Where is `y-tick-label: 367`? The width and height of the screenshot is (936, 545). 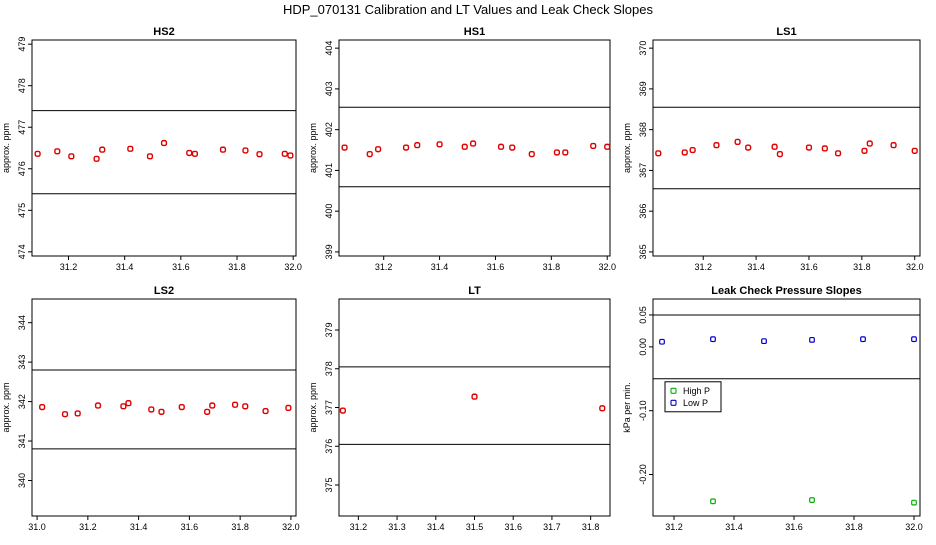
y-tick-label: 367 is located at coordinates (643, 170).